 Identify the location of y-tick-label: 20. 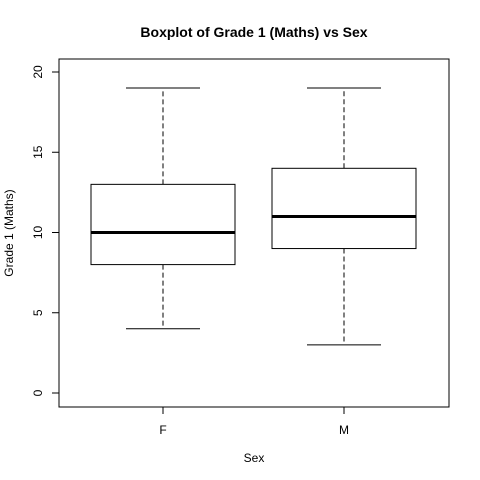
(38, 72).